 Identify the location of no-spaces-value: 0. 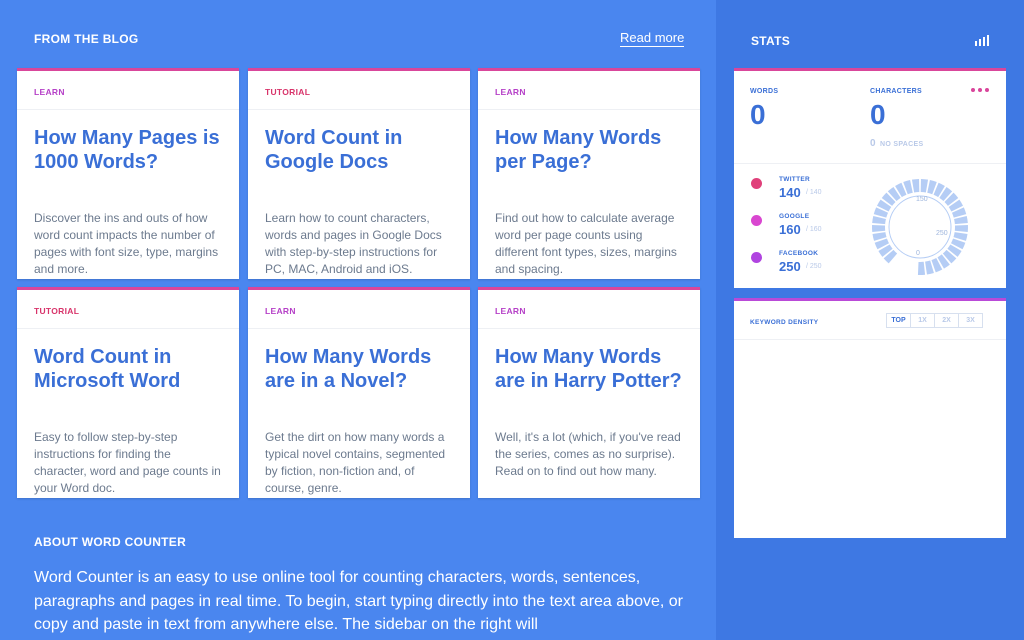
(873, 143).